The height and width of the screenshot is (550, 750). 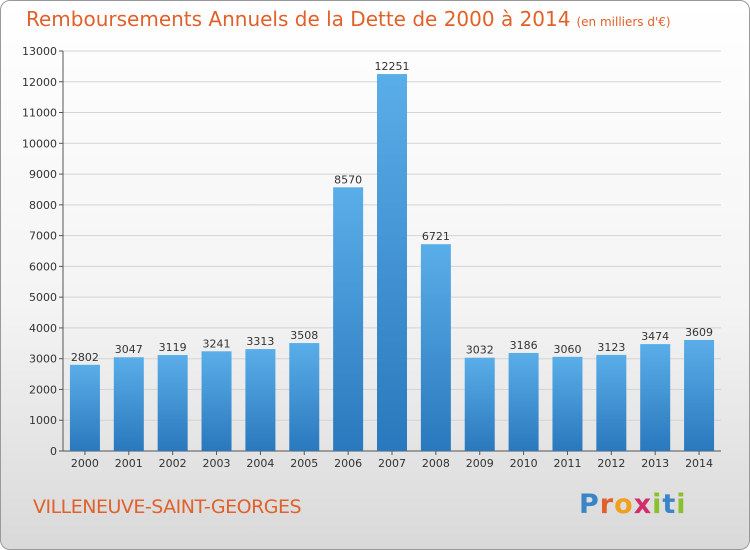 What do you see at coordinates (43, 174) in the screenshot?
I see `y-tick-label: 9000` at bounding box center [43, 174].